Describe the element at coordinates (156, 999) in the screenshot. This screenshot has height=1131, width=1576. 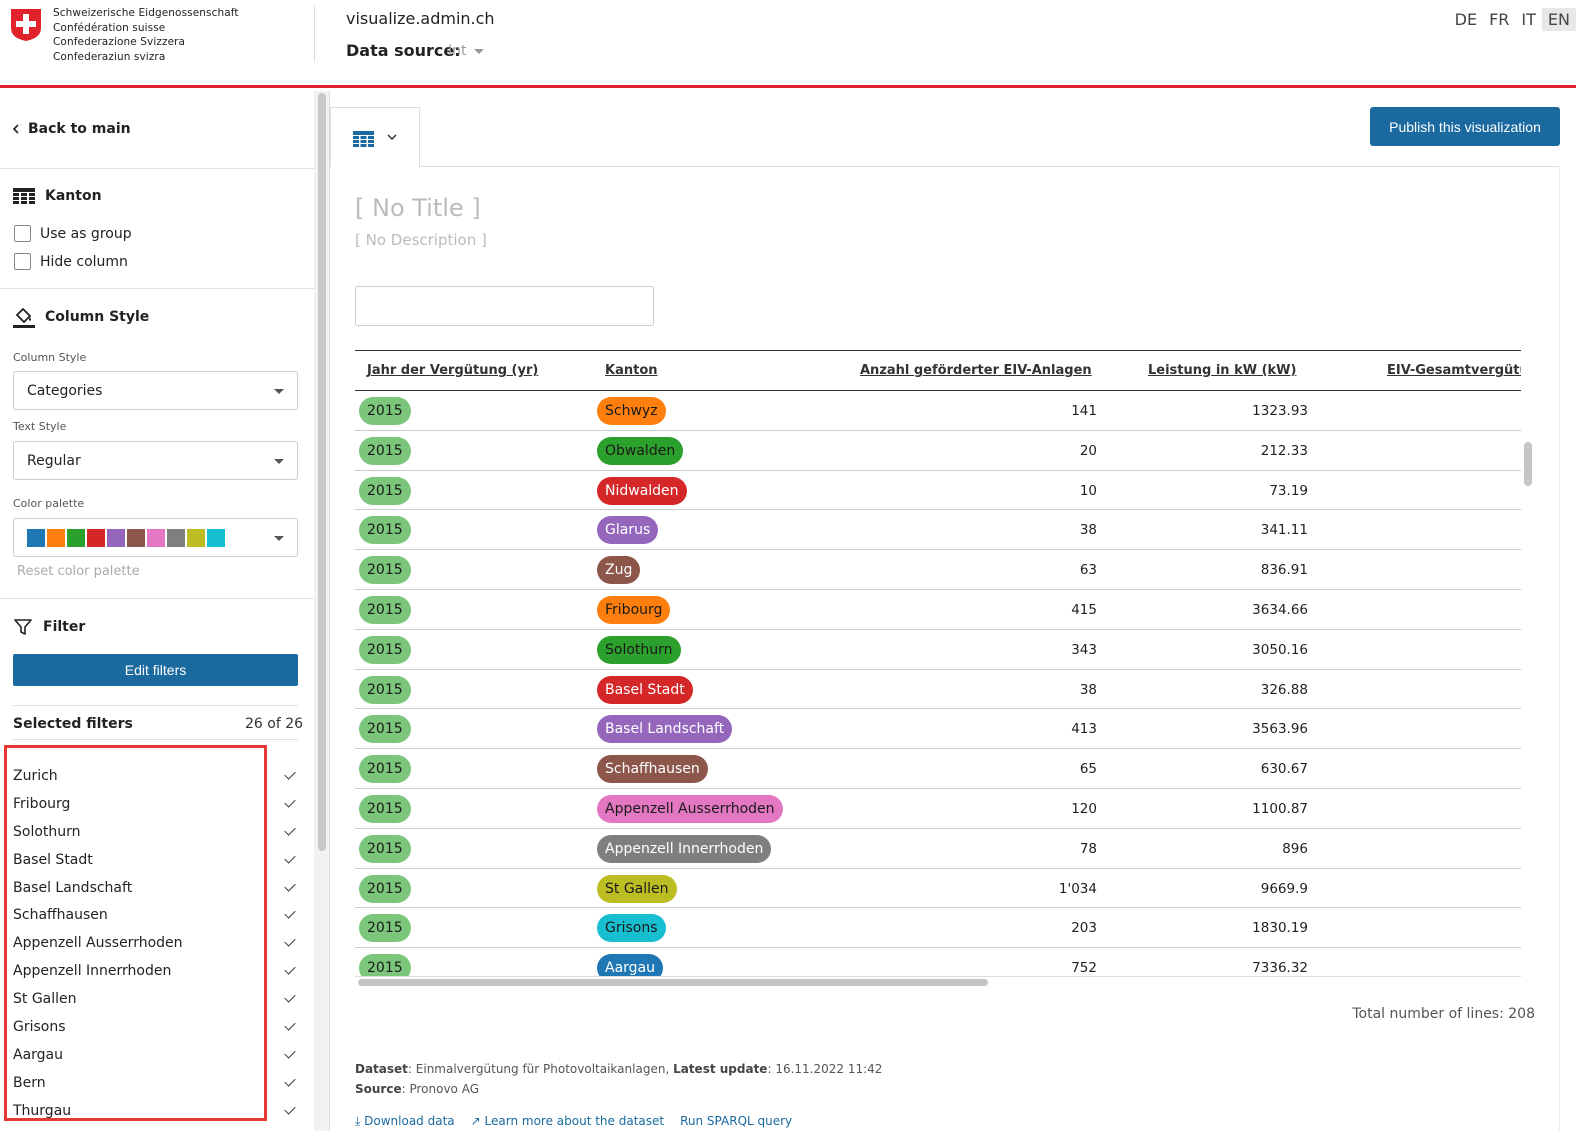
I see `filter-item: St Gallen` at that location.